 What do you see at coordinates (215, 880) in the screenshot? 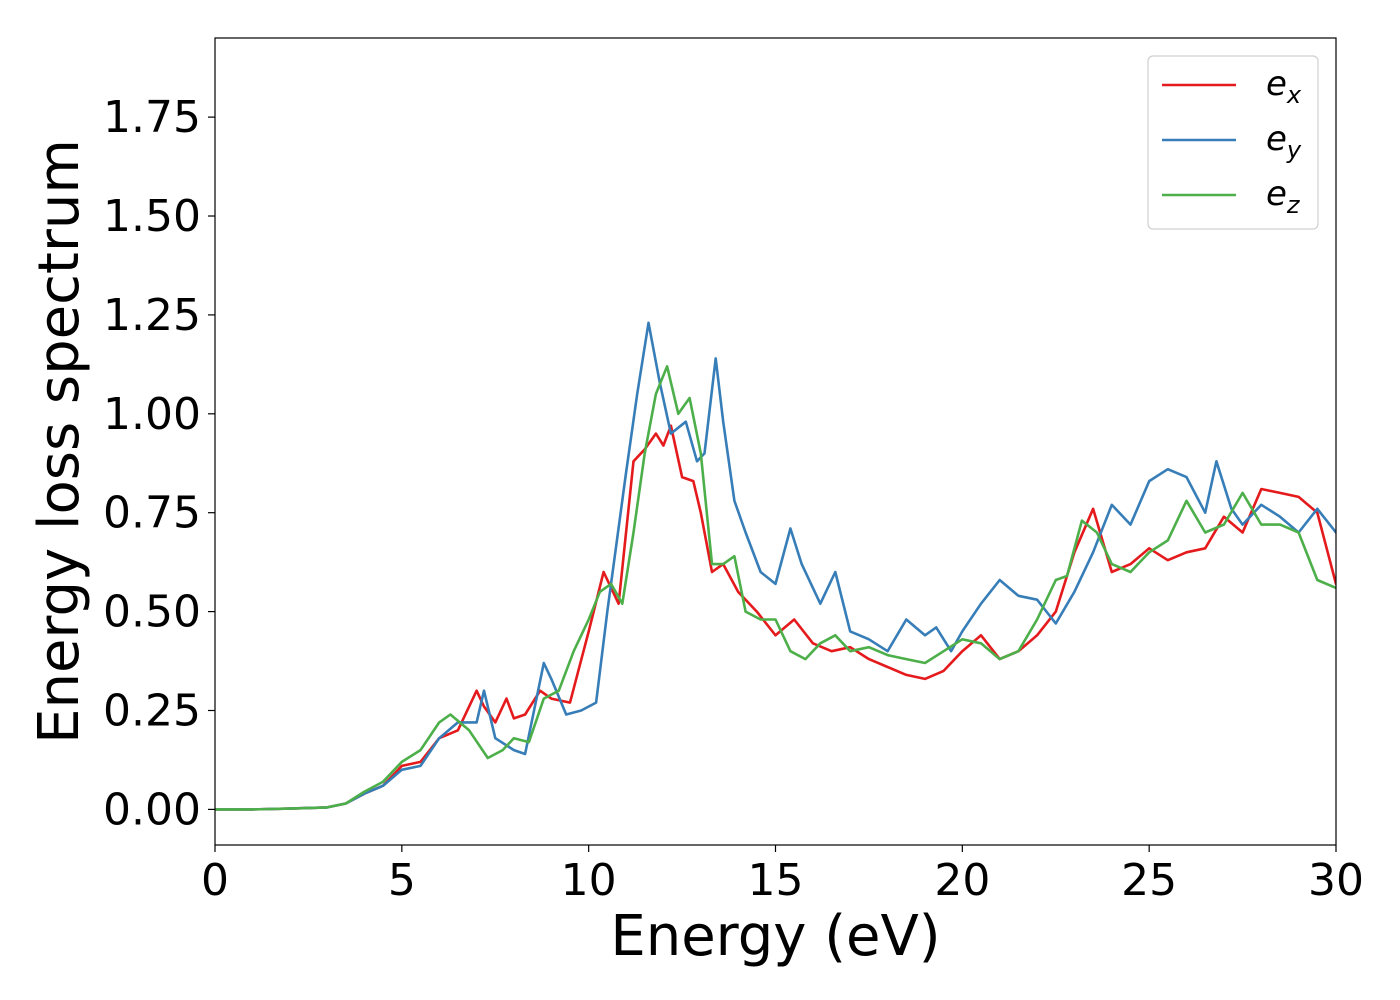
I see `x-tick-label: 0` at bounding box center [215, 880].